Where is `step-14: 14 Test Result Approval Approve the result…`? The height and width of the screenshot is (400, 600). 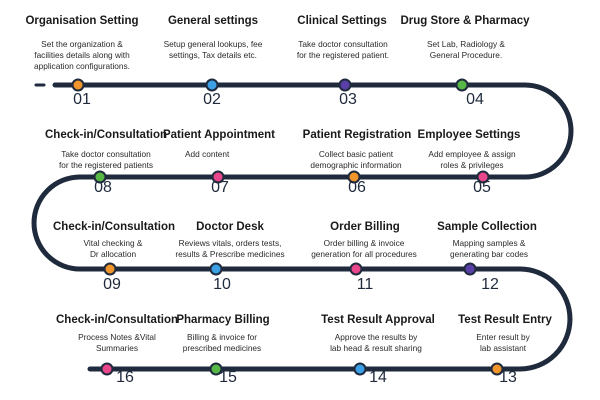 step-14: 14 Test Result Approval Approve the result… is located at coordinates (378, 350).